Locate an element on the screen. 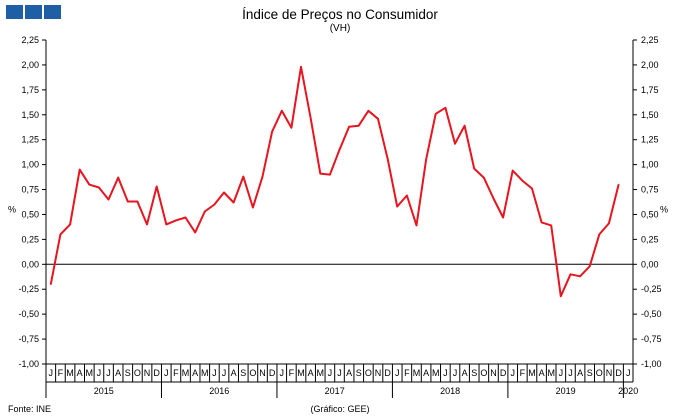 Image resolution: width=680 pixels, height=419 pixels. x-year-label: 2017 is located at coordinates (335, 391).